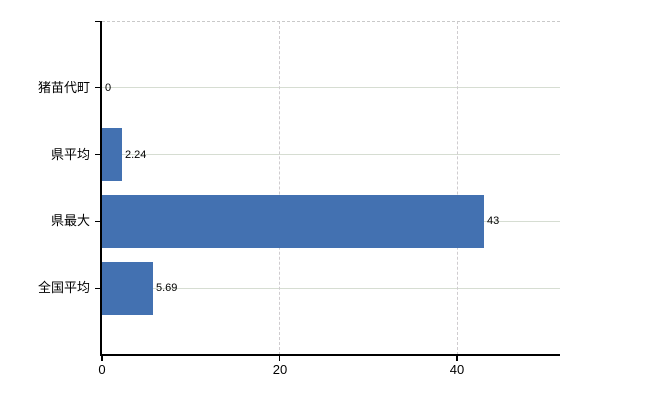  Describe the element at coordinates (63, 287) in the screenshot. I see `category-label-3: 全国平均` at that location.